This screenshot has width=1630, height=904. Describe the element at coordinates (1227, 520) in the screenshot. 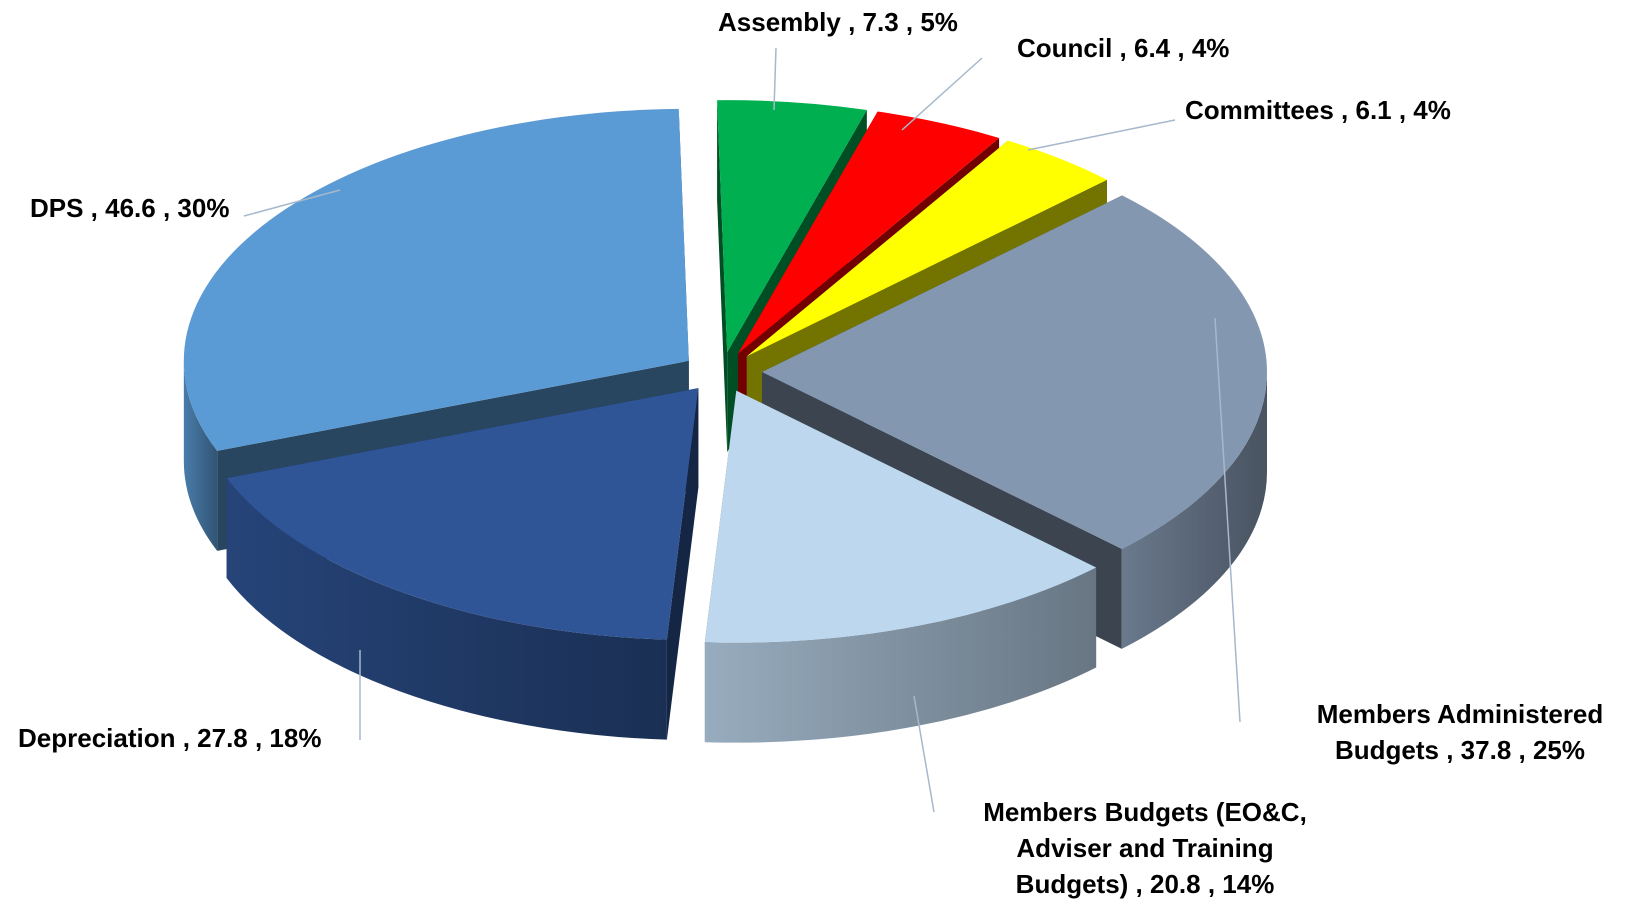

I see `leader-line-members-administered-budgets` at that location.